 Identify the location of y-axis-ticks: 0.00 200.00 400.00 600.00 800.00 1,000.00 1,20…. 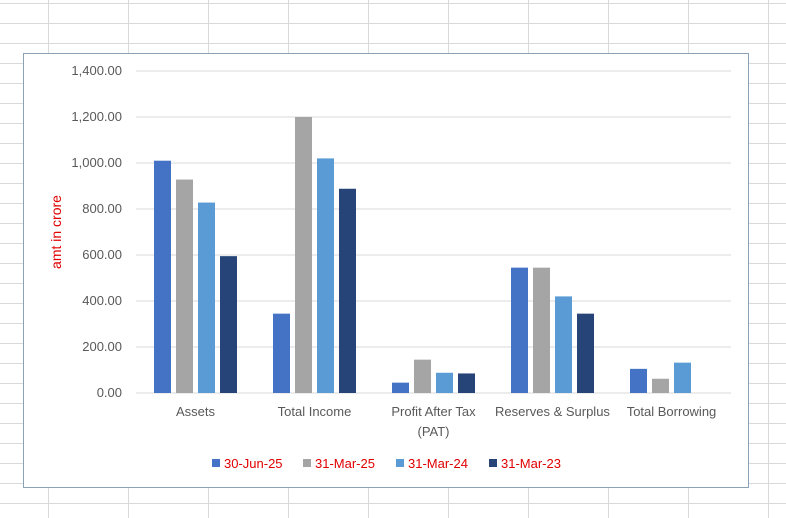
(96, 231).